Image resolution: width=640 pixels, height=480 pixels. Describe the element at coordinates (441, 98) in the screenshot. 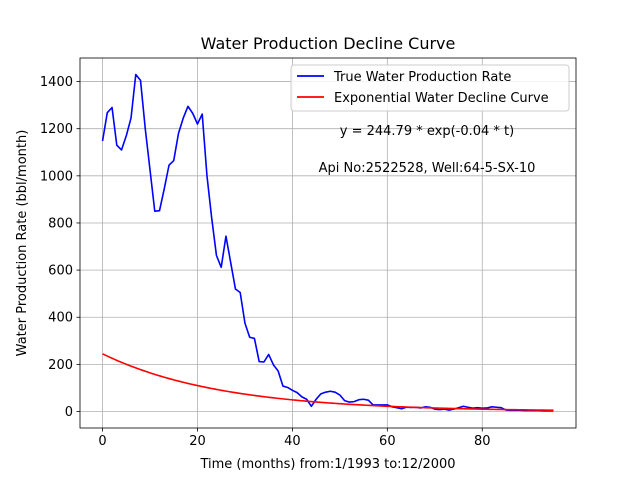

I see `legend-label-decline-curve: Exponential Water Decline Curve` at that location.